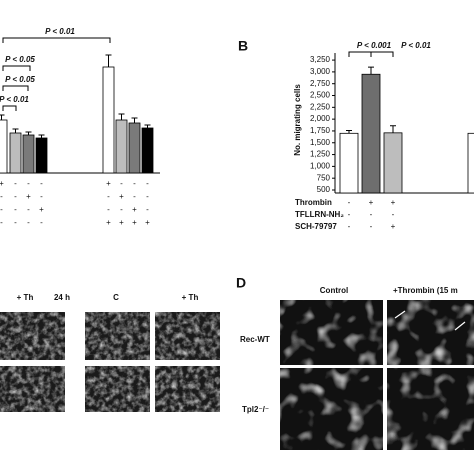 Image resolution: width=474 pixels, height=474 pixels. I want to click on y-tick-label: 750, so click(324, 177).